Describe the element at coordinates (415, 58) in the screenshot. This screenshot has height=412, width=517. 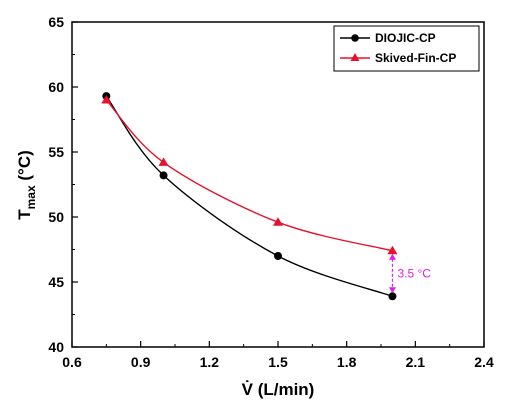
I see `legend-label-skived: Skived-Fin-CP` at that location.